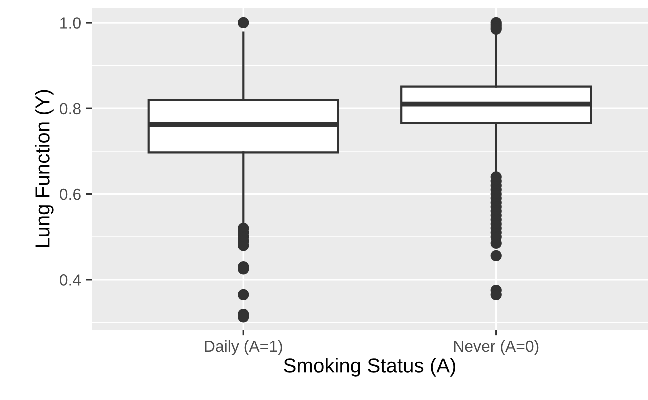 The width and height of the screenshot is (648, 400). Describe the element at coordinates (44, 169) in the screenshot. I see `y-axis-title: Lung Function (Y)` at that location.